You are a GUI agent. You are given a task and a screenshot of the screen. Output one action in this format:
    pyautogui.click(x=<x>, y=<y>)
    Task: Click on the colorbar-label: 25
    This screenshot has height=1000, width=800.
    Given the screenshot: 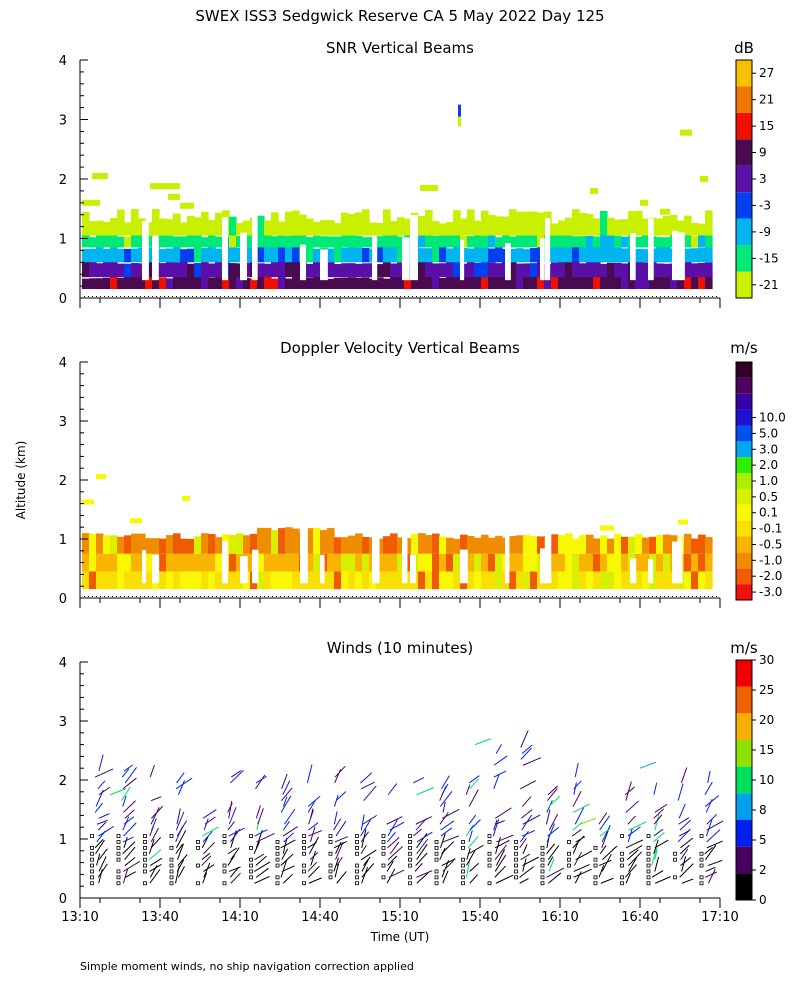 What is the action you would take?
    pyautogui.click(x=766, y=690)
    